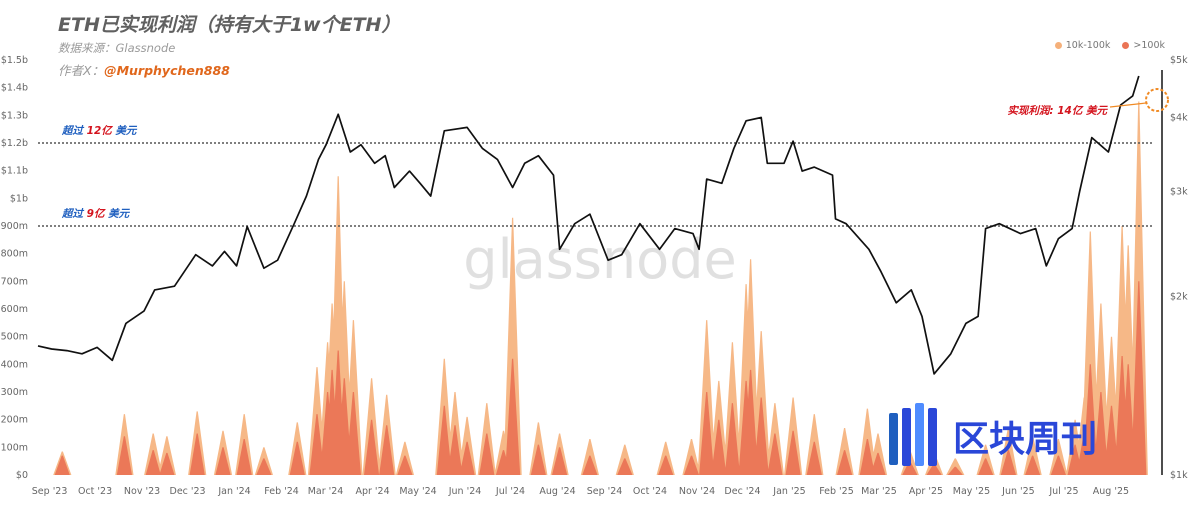  What do you see at coordinates (465, 491) in the screenshot?
I see `x-tick-label: Jun '24` at bounding box center [465, 491].